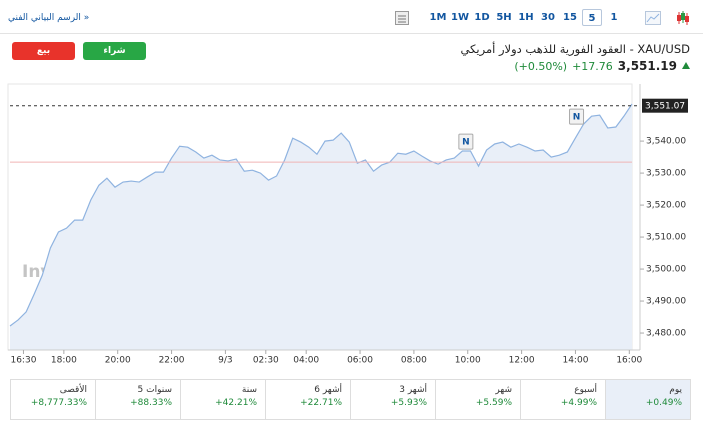 This screenshot has width=703, height=424. I want to click on performance-cell: 6 أشهر +22.71%, so click(307, 399).